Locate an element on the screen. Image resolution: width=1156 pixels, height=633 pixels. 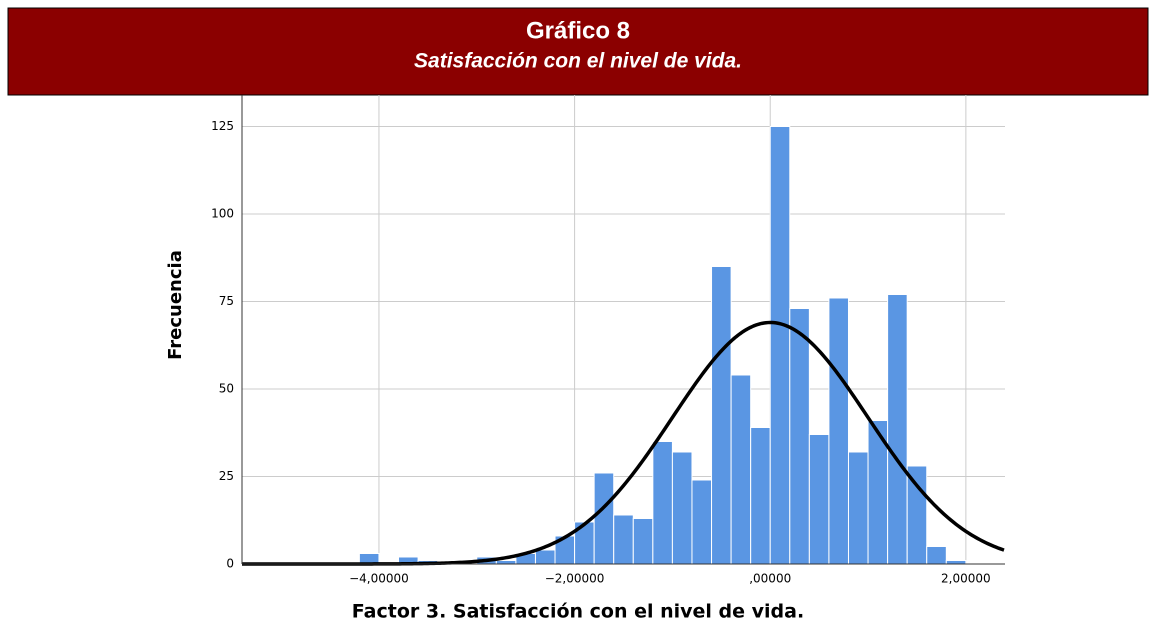
header-title: Gráfico 8 is located at coordinates (578, 30).